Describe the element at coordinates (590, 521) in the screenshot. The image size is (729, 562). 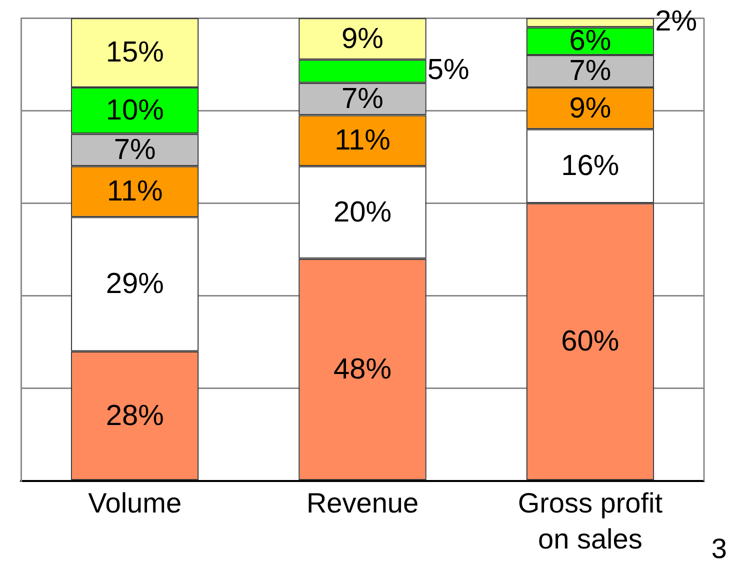
I see `x-tick-label: Gross profit on sales` at that location.